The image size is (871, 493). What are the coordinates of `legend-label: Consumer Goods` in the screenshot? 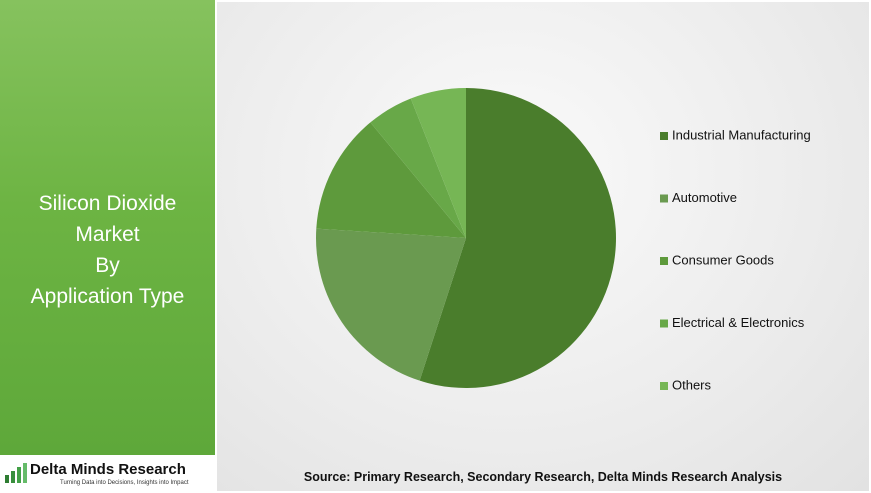 It's located at (723, 259).